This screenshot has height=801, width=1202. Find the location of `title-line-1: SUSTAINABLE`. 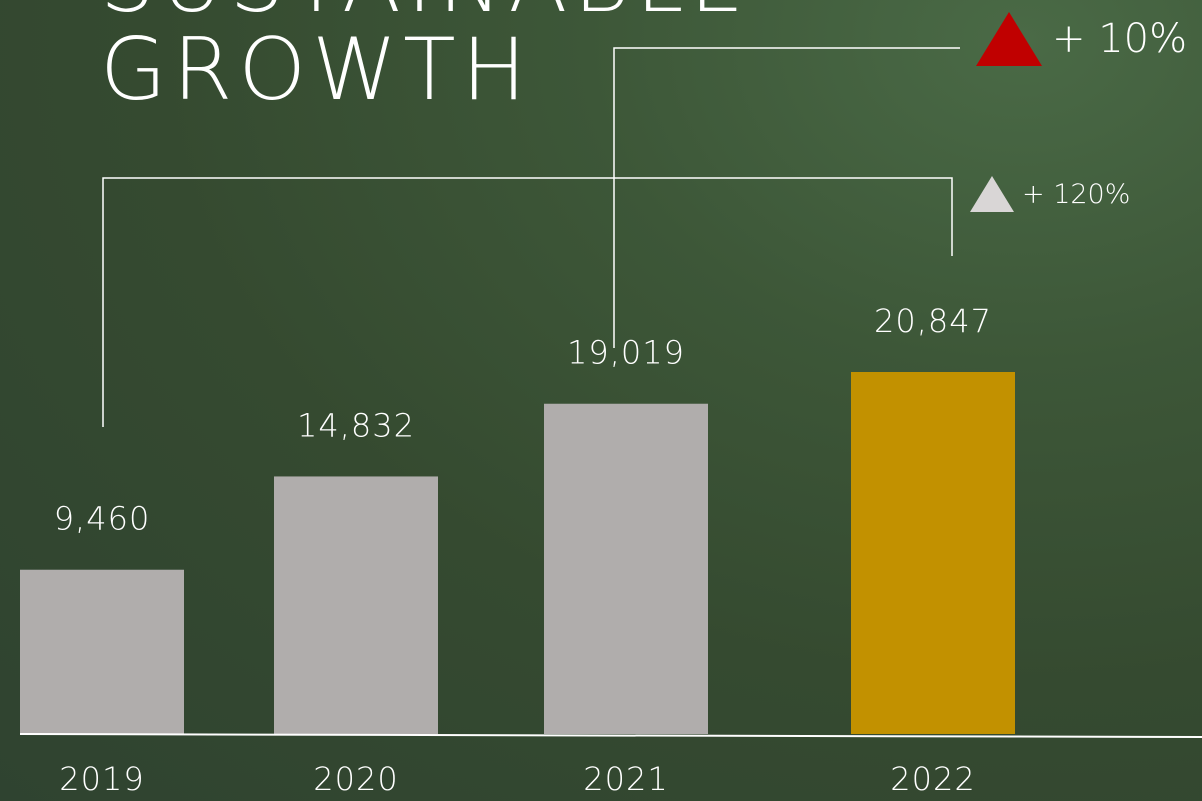

title-line-1: SUSTAINABLE is located at coordinates (425, 13).